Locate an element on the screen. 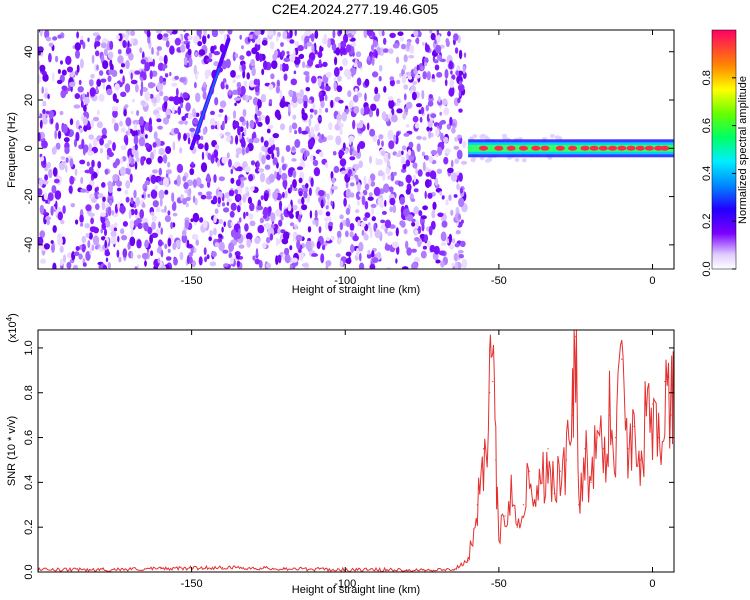 This screenshot has height=600, width=750. slanted-streak-core is located at coordinates (208, 101).